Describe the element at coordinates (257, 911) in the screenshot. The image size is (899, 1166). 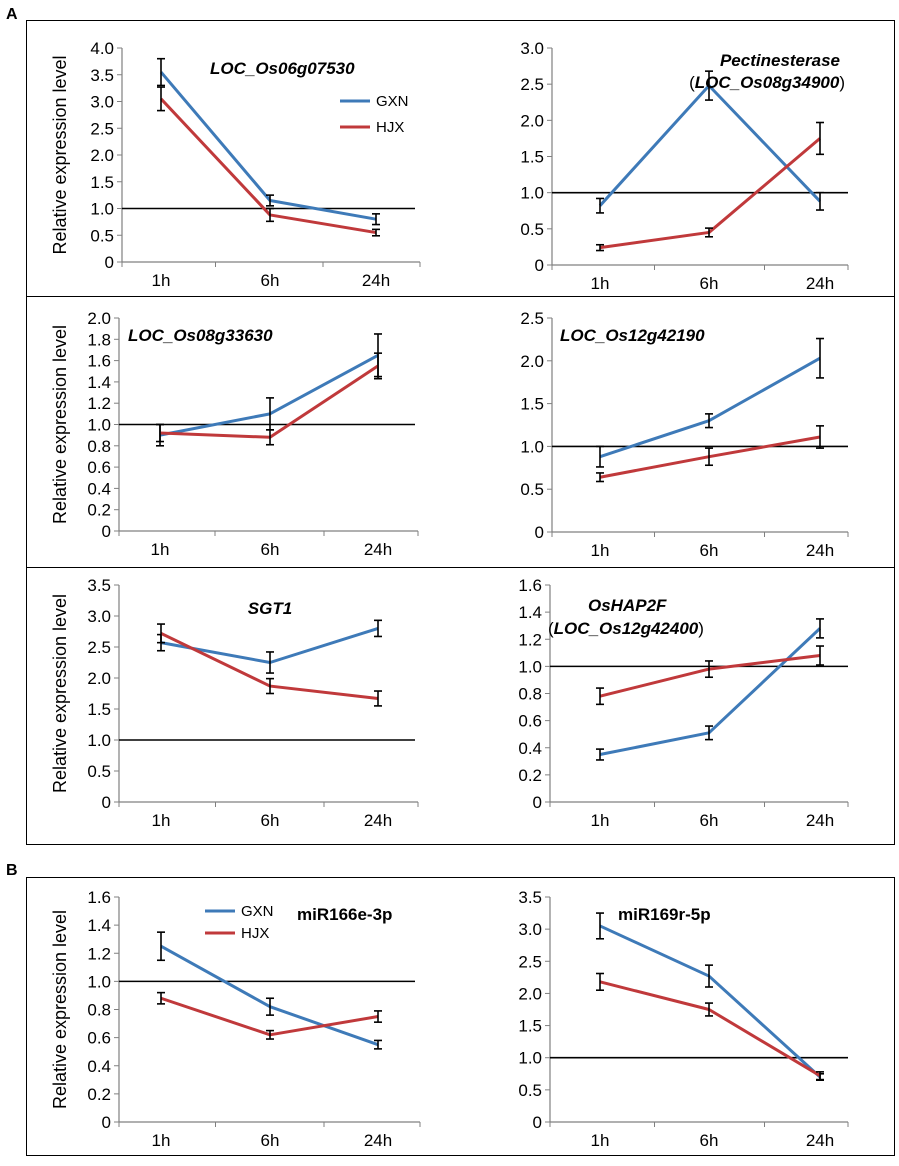
I see `legend-label-gxn: GXN` at that location.